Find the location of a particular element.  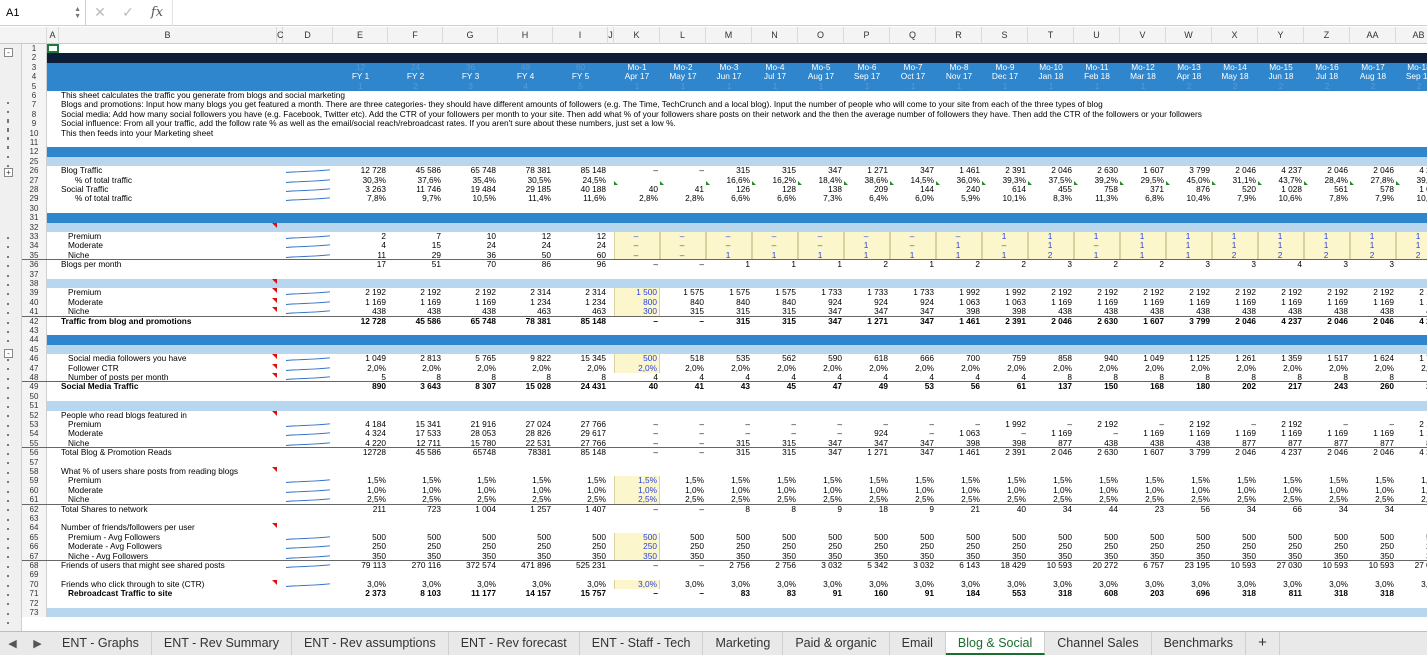

month-value: 2,5% is located at coordinates (694, 499).